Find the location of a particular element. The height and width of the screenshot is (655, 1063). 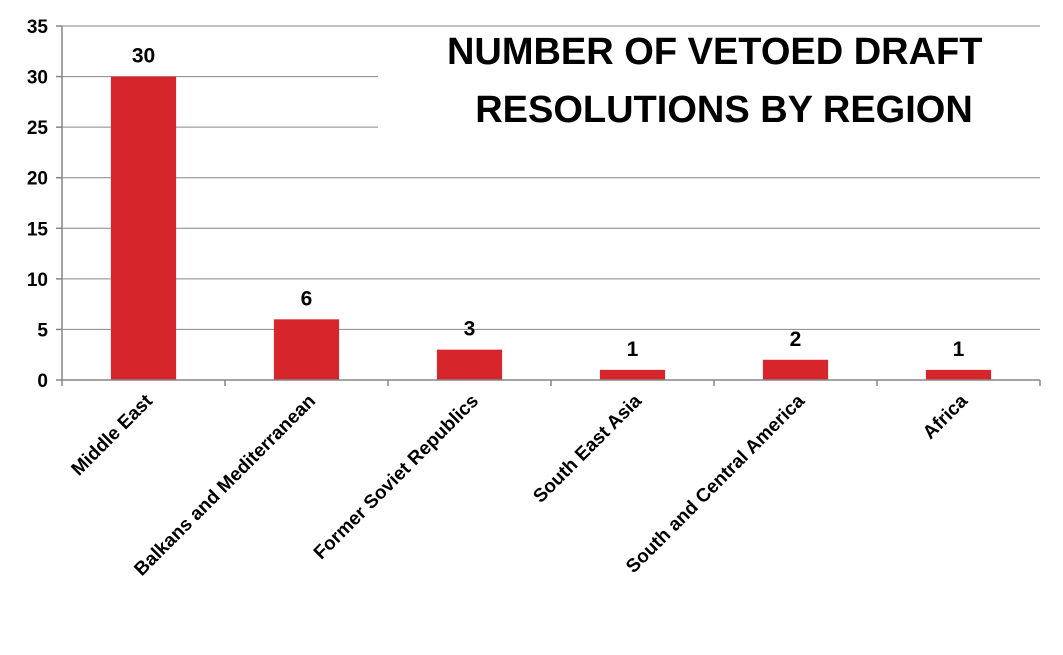

category-label: Balkans and Mediterranean is located at coordinates (225, 486).